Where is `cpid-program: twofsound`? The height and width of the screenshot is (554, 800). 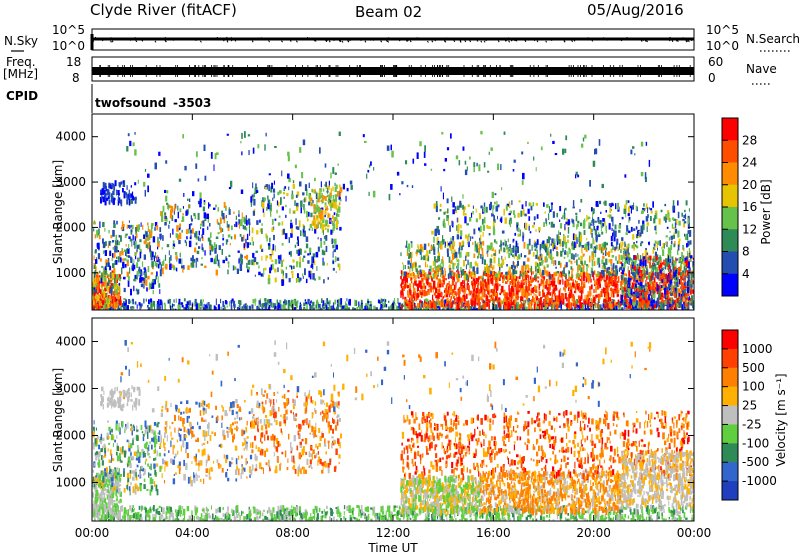
cpid-program: twofsound is located at coordinates (130, 103).